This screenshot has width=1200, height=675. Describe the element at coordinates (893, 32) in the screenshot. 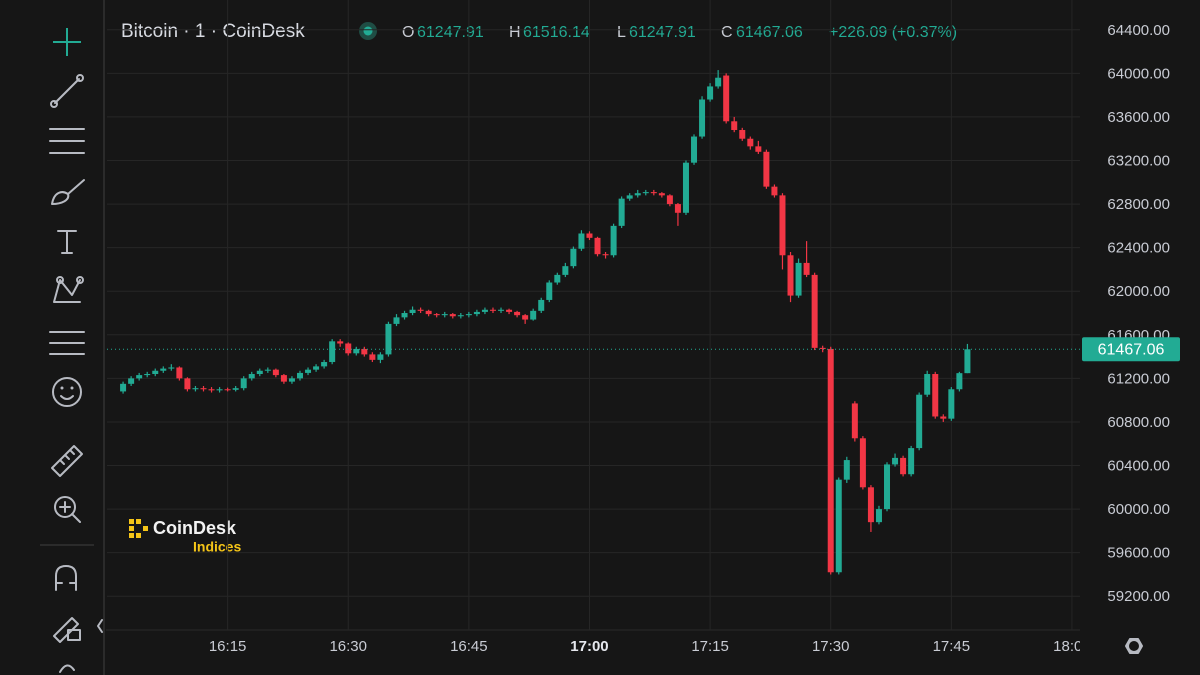

I see `change-value: +226.09 (+0.37%)` at that location.